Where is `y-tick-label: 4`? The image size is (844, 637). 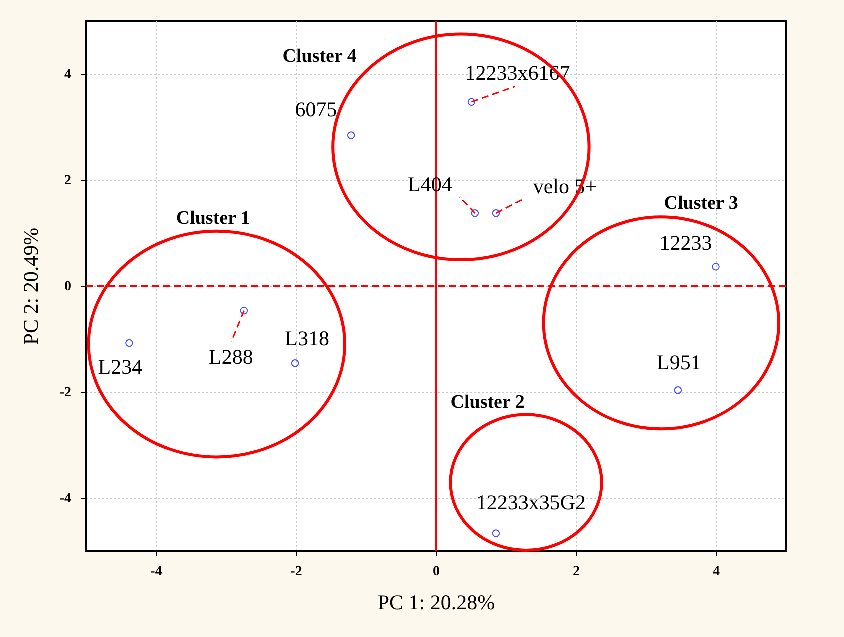
y-tick-label: 4 is located at coordinates (68, 75).